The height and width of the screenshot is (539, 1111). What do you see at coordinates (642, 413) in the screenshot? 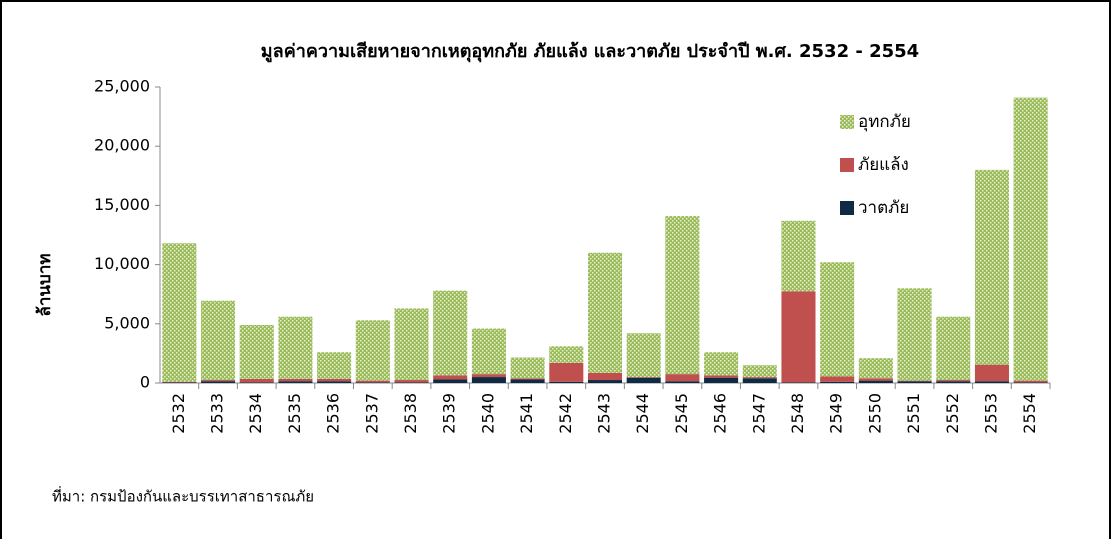
I see `x-tick-label: 2544` at bounding box center [642, 413].